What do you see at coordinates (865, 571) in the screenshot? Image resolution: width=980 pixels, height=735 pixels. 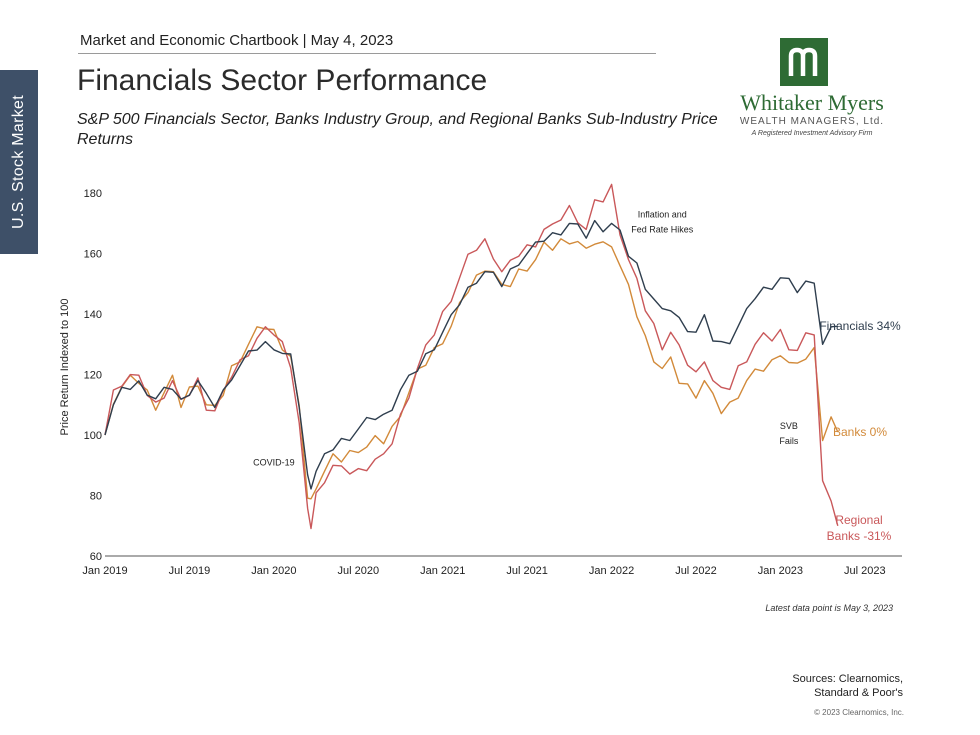 I see `x-tick-label: Jul 2023` at bounding box center [865, 571].